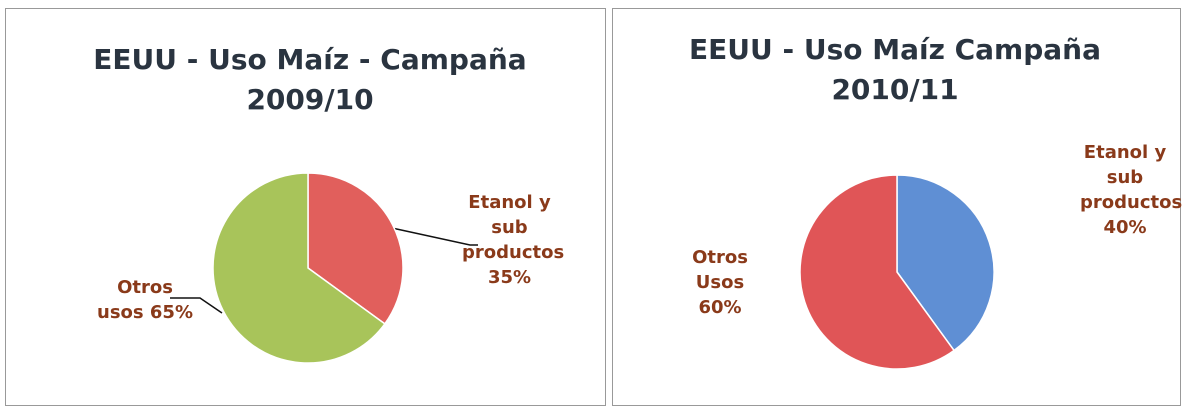 The height and width of the screenshot is (408, 1186). What do you see at coordinates (894, 69) in the screenshot?
I see `chart-title: EEUU - Uso Maíz Campaña 2010/11` at bounding box center [894, 69].